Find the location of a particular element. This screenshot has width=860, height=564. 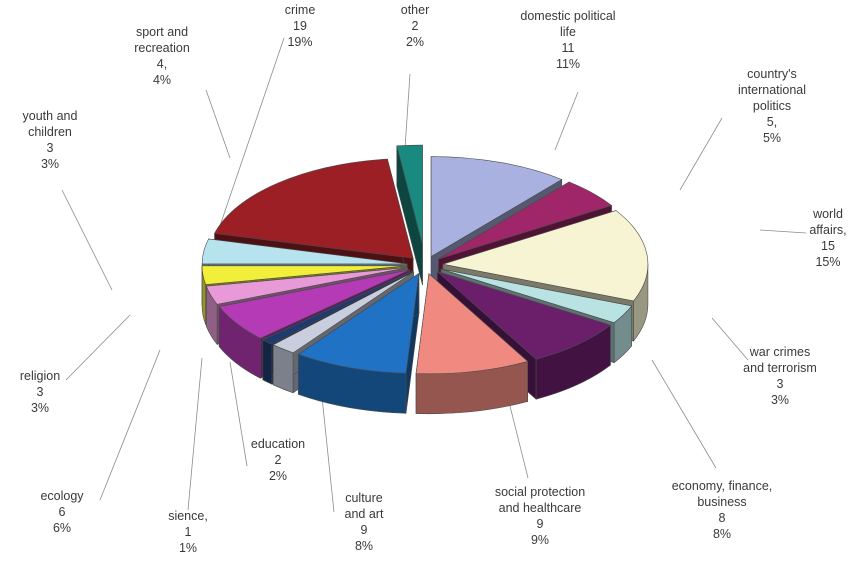

slice-label: crime 19 19% is located at coordinates (300, 26).